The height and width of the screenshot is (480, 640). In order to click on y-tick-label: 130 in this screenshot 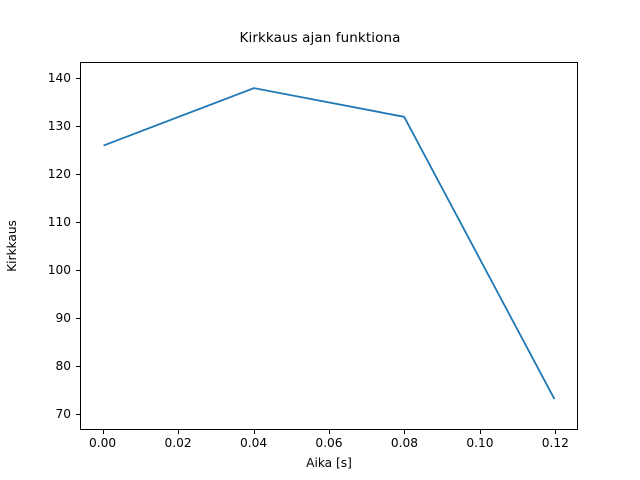, I will do `click(59, 125)`.